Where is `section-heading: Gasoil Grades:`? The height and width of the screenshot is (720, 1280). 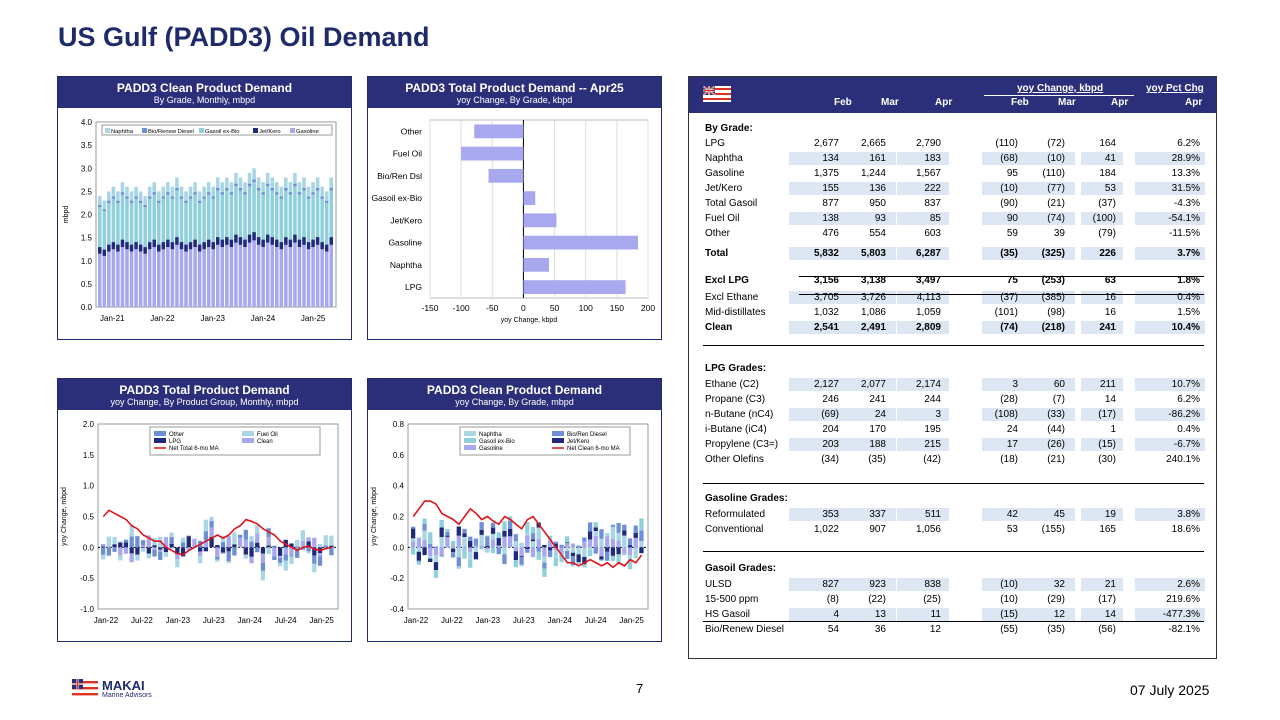 section-heading: Gasoil Grades: is located at coordinates (952, 568).